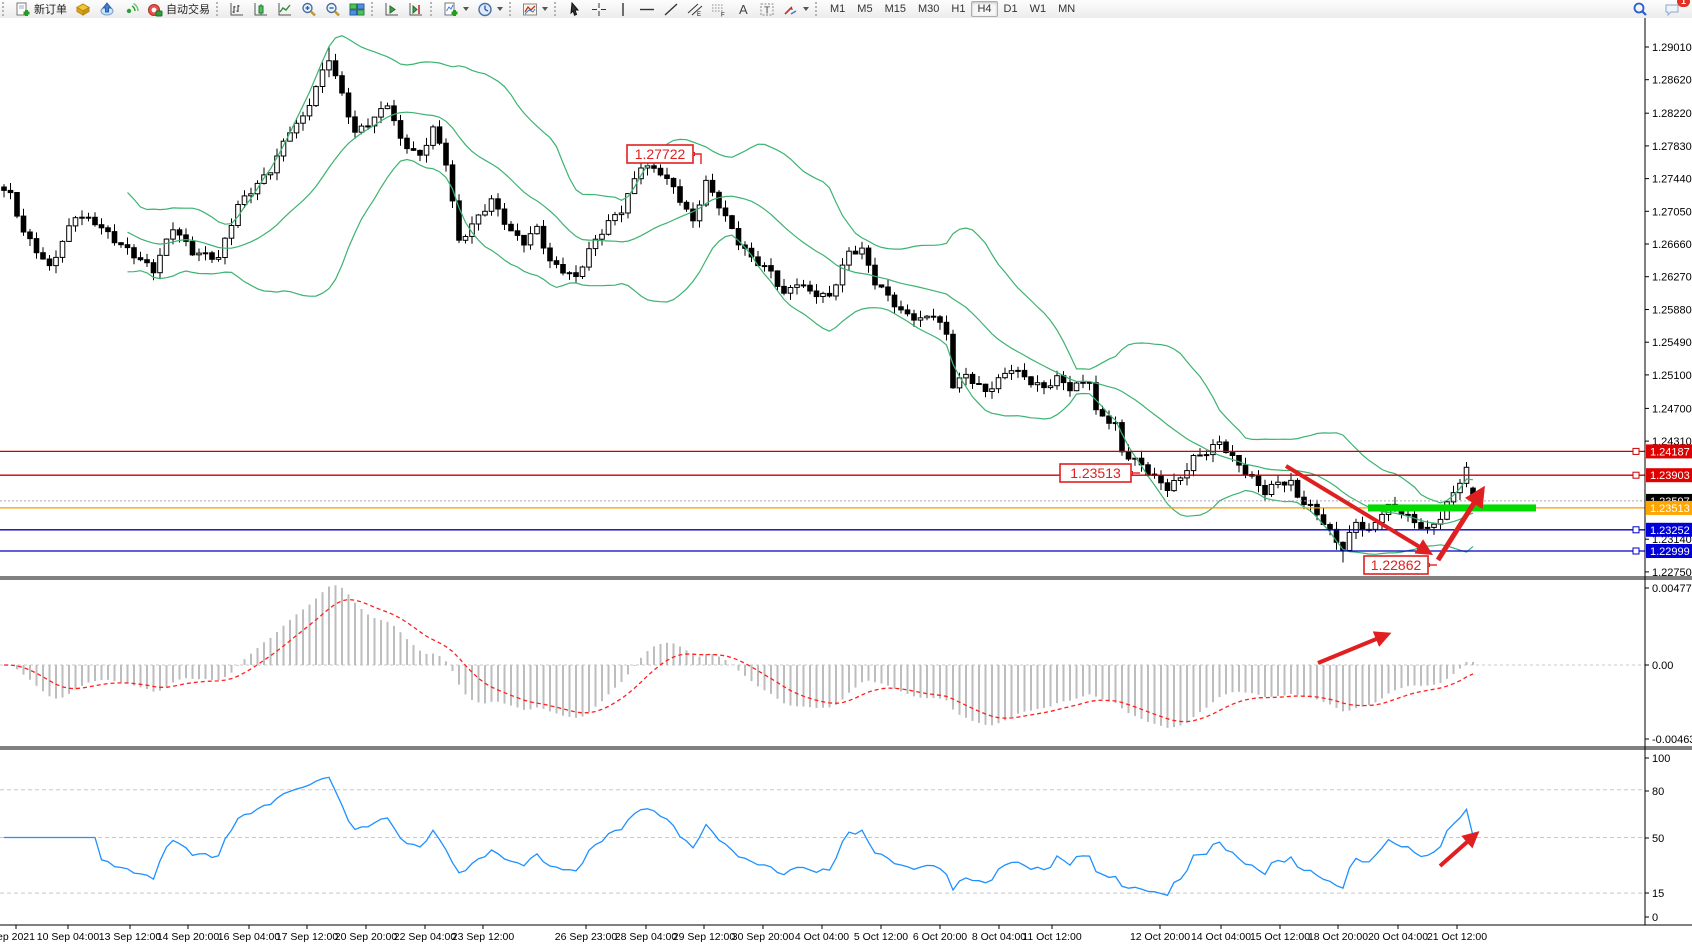 This screenshot has width=1692, height=944. I want to click on gold-box-icon, so click(83, 9).